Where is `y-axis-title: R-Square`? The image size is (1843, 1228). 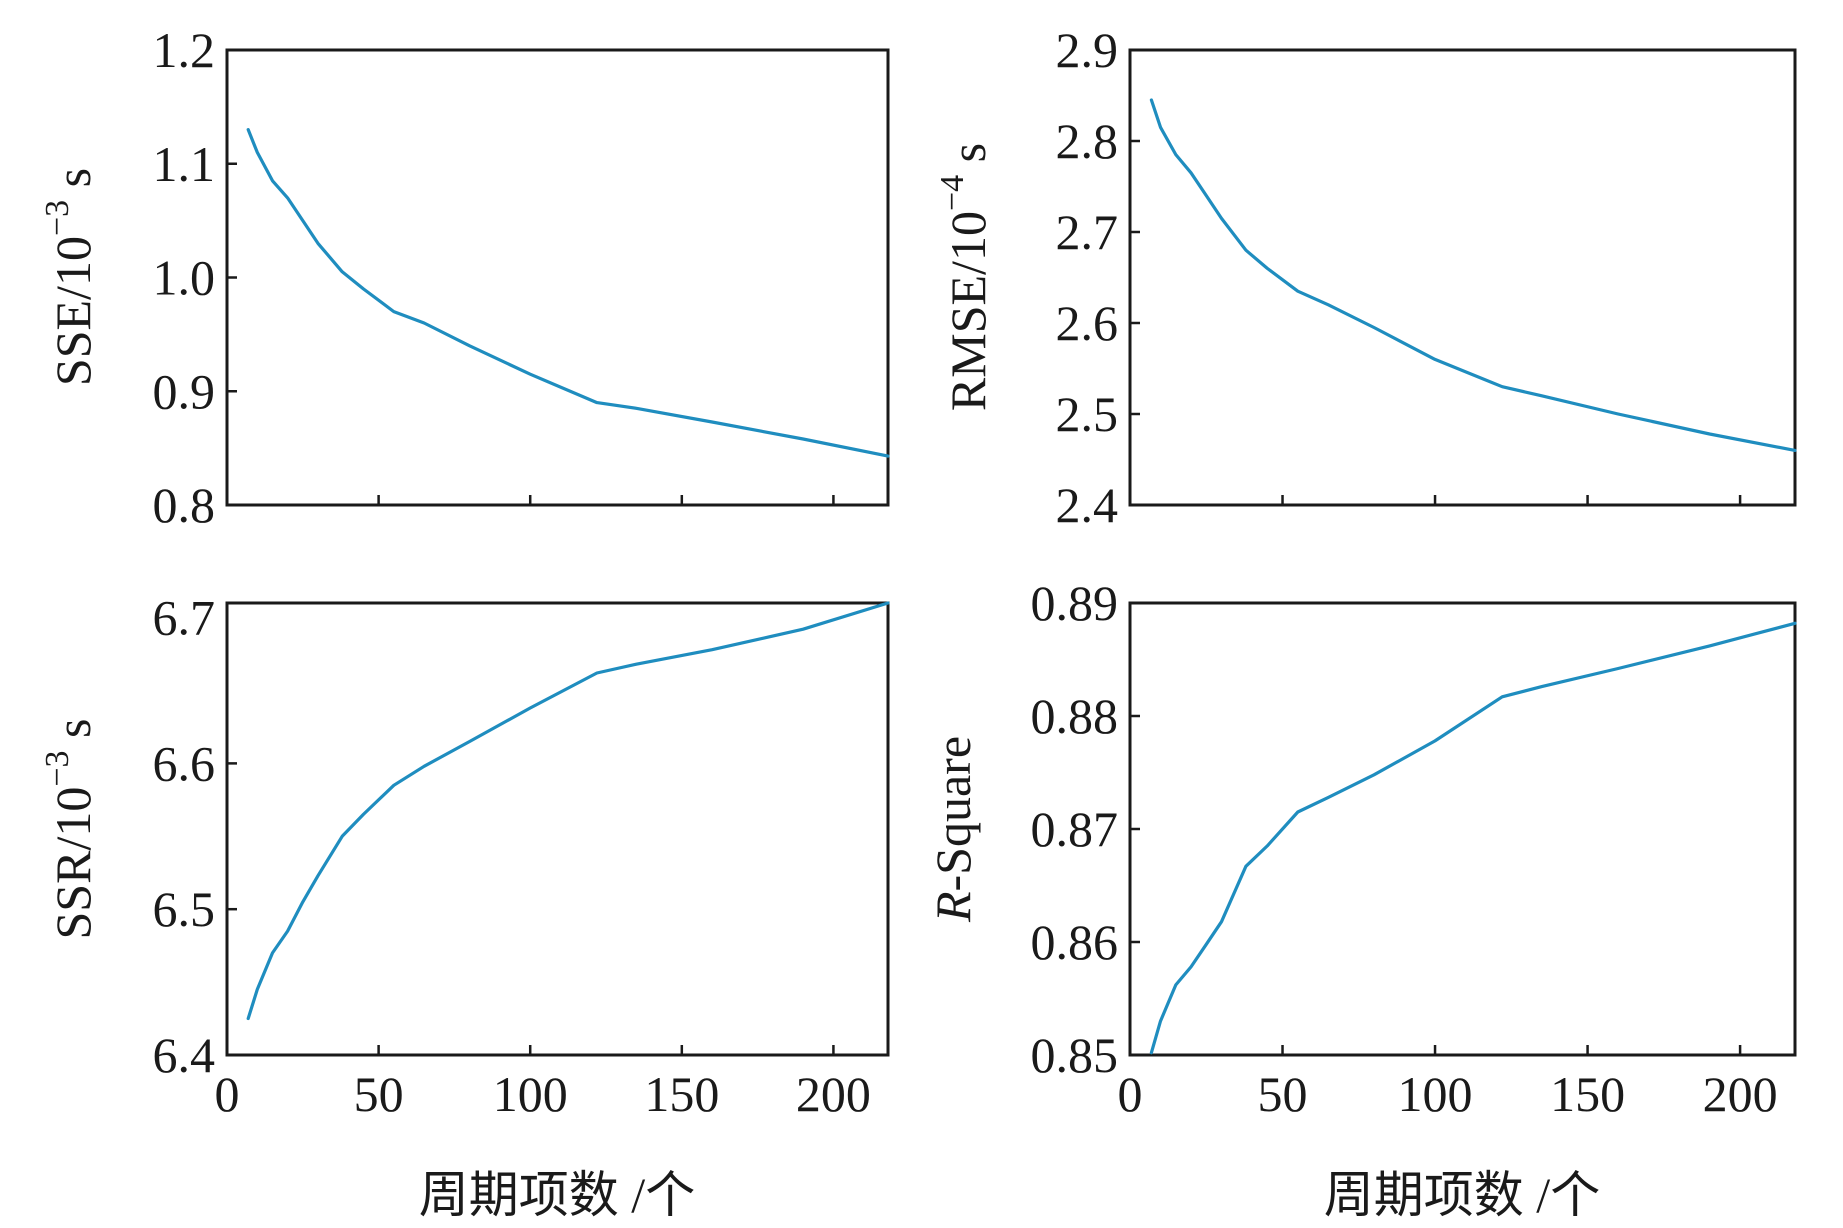 y-axis-title: R-Square is located at coordinates (953, 829).